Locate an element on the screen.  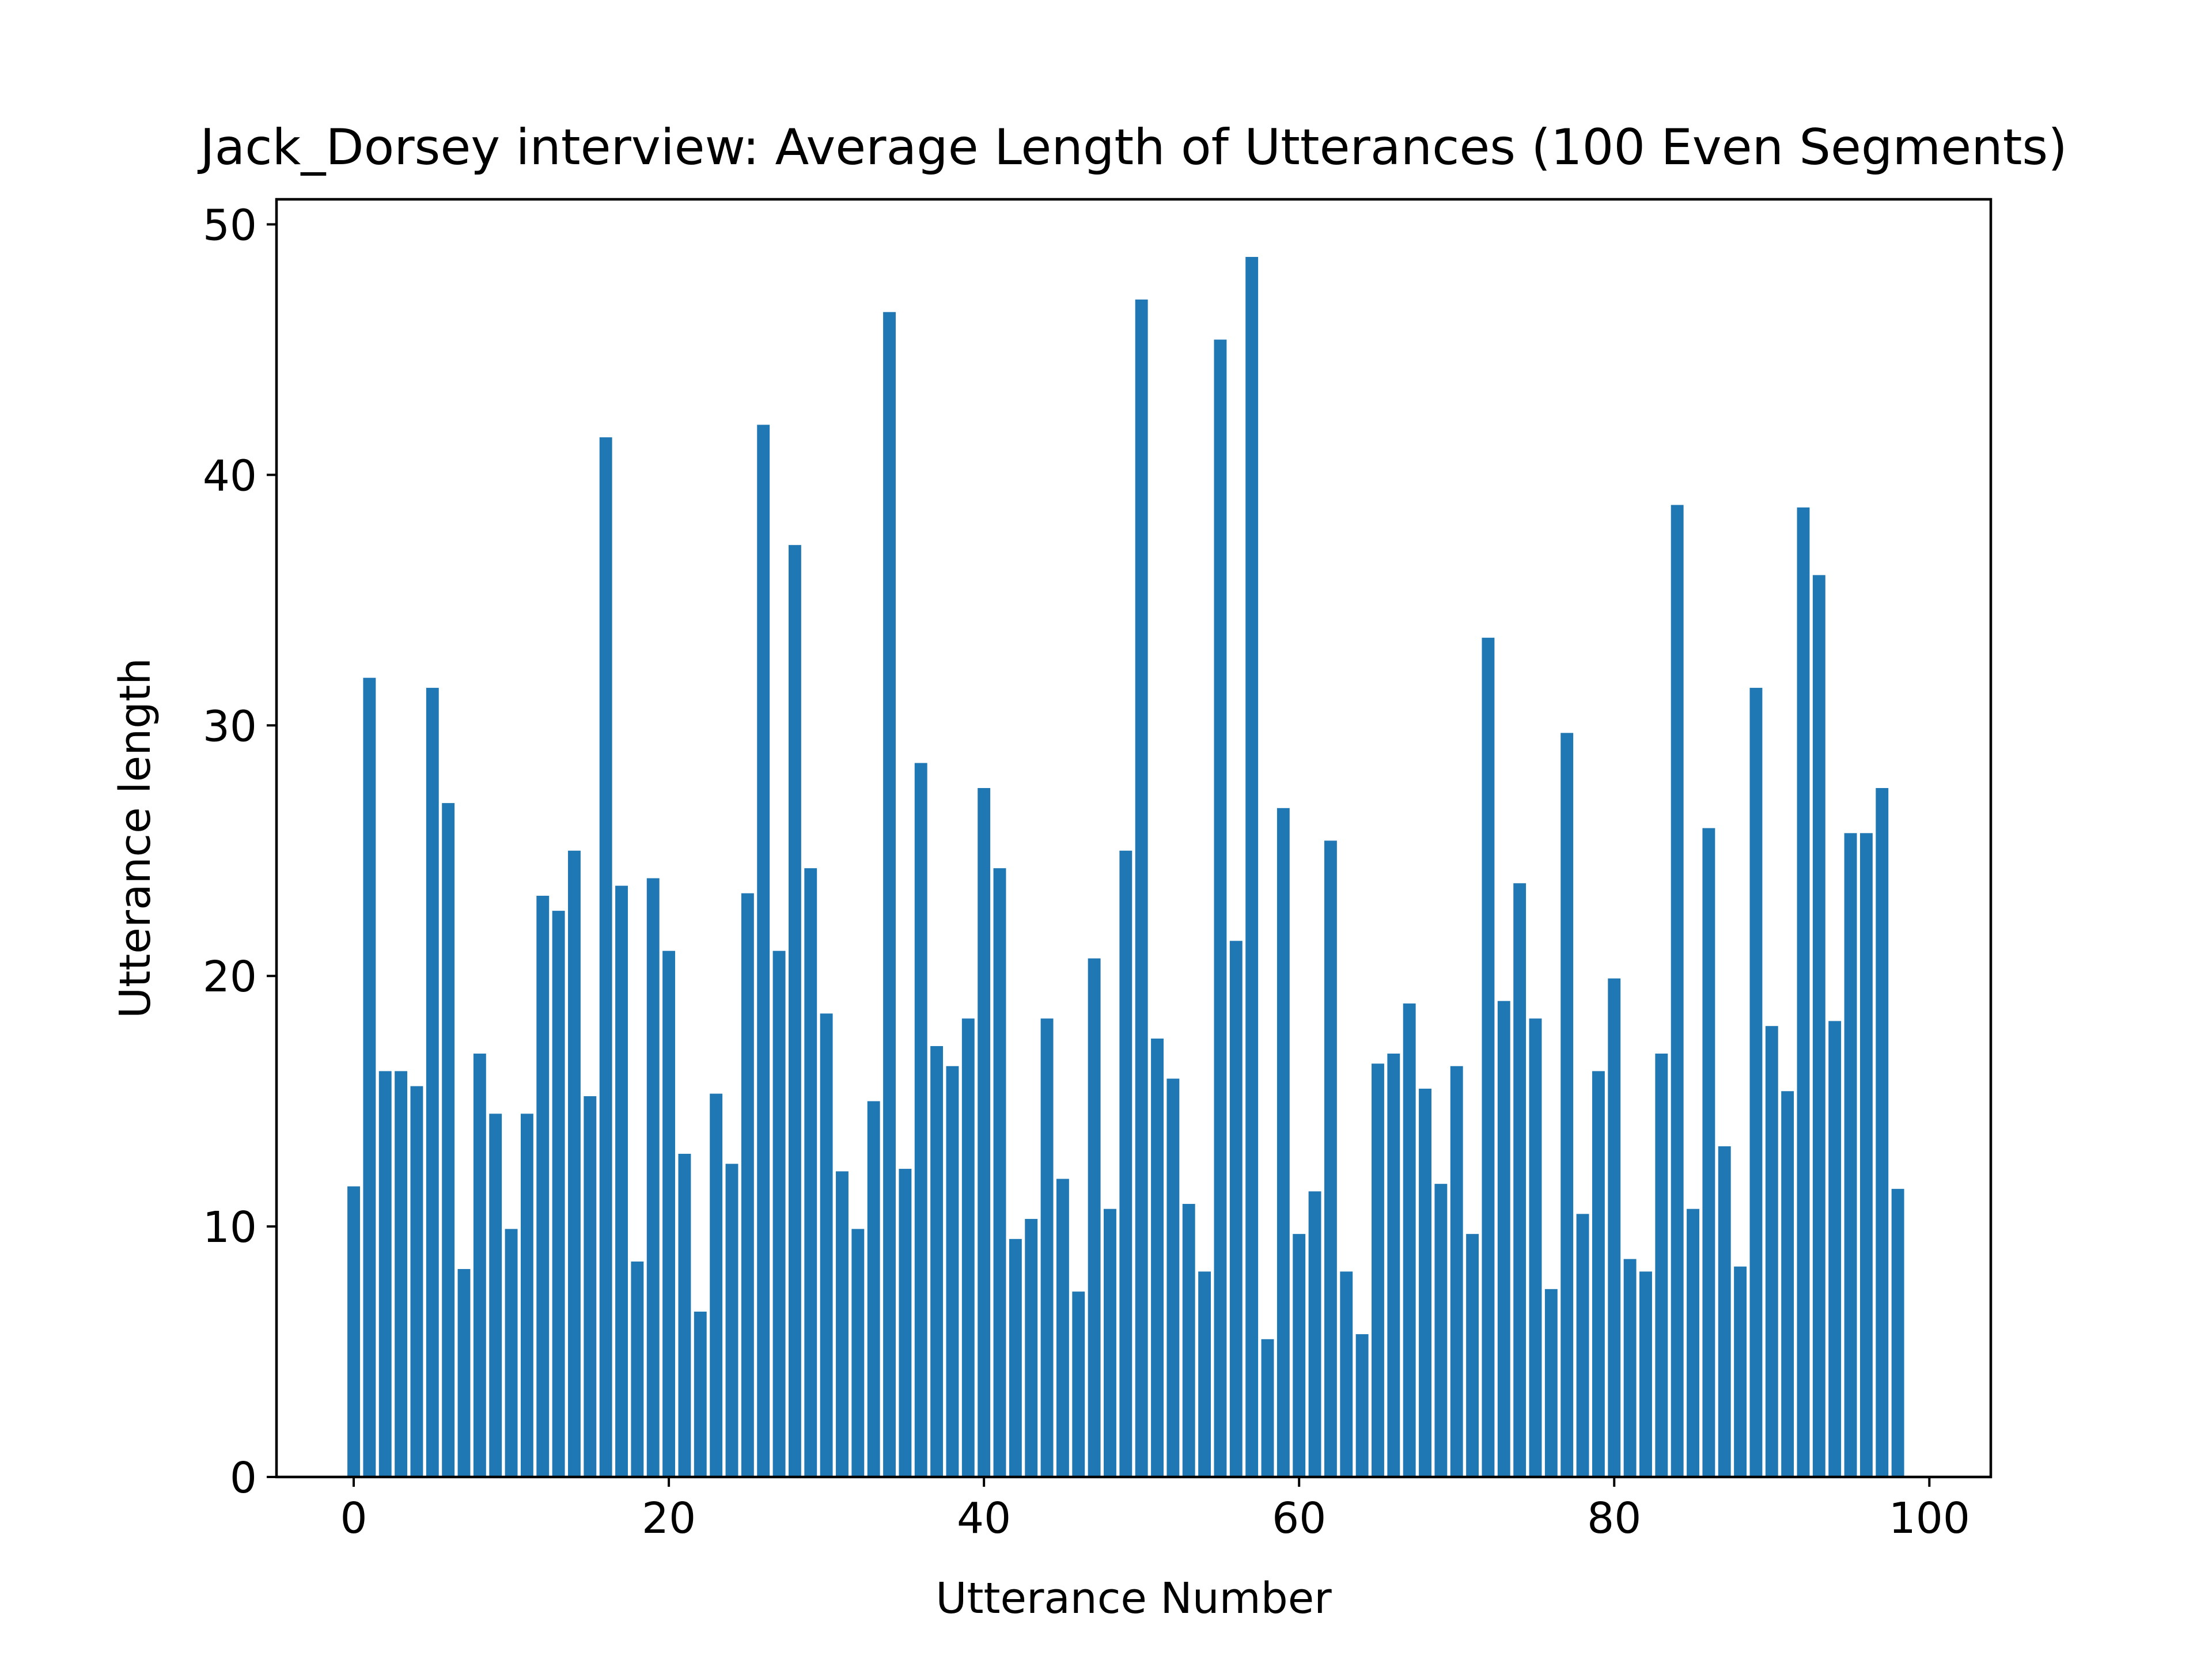
y-tick-label: 20 is located at coordinates (230, 977).